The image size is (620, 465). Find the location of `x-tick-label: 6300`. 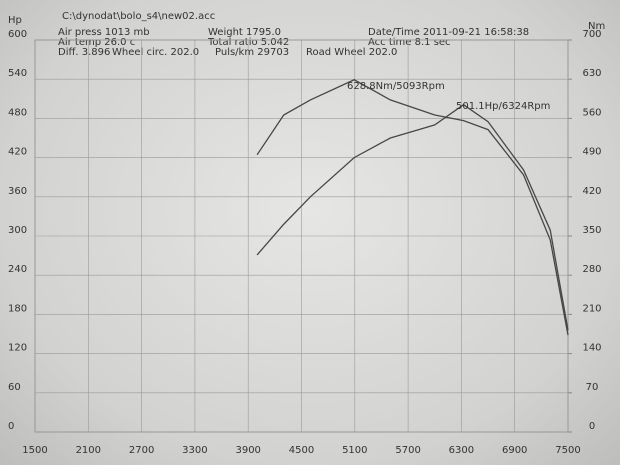

x-tick-label: 6300 is located at coordinates (461, 450).